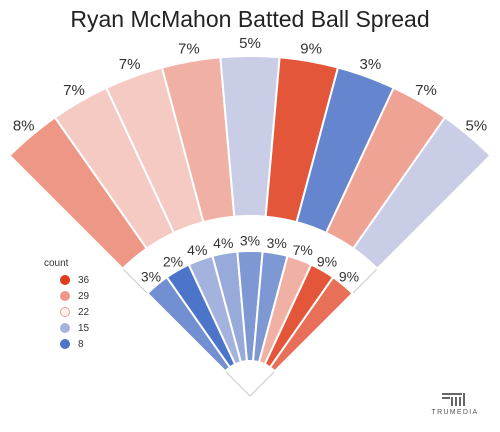  What do you see at coordinates (84, 296) in the screenshot?
I see `legend-label: 29` at bounding box center [84, 296].